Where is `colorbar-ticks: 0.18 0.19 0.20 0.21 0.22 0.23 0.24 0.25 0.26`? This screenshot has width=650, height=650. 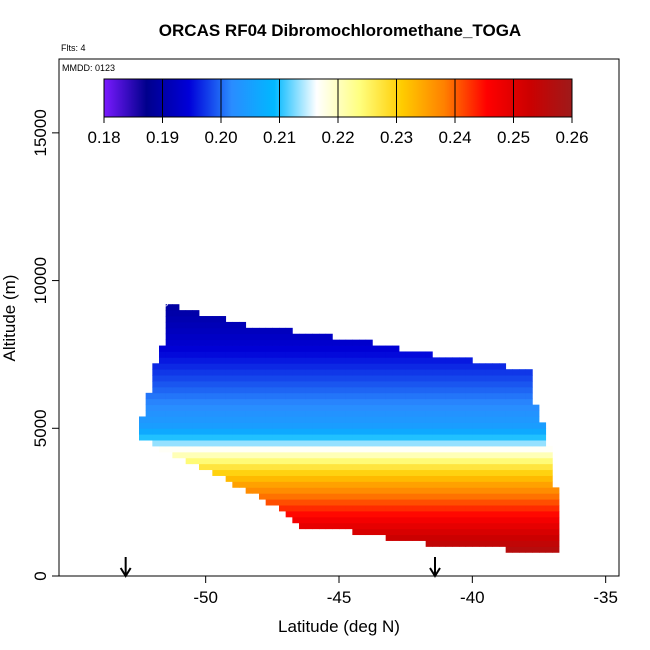
colorbar-ticks: 0.18 0.19 0.20 0.21 0.22 0.23 0.24 0.25 0.26 is located at coordinates (338, 113).